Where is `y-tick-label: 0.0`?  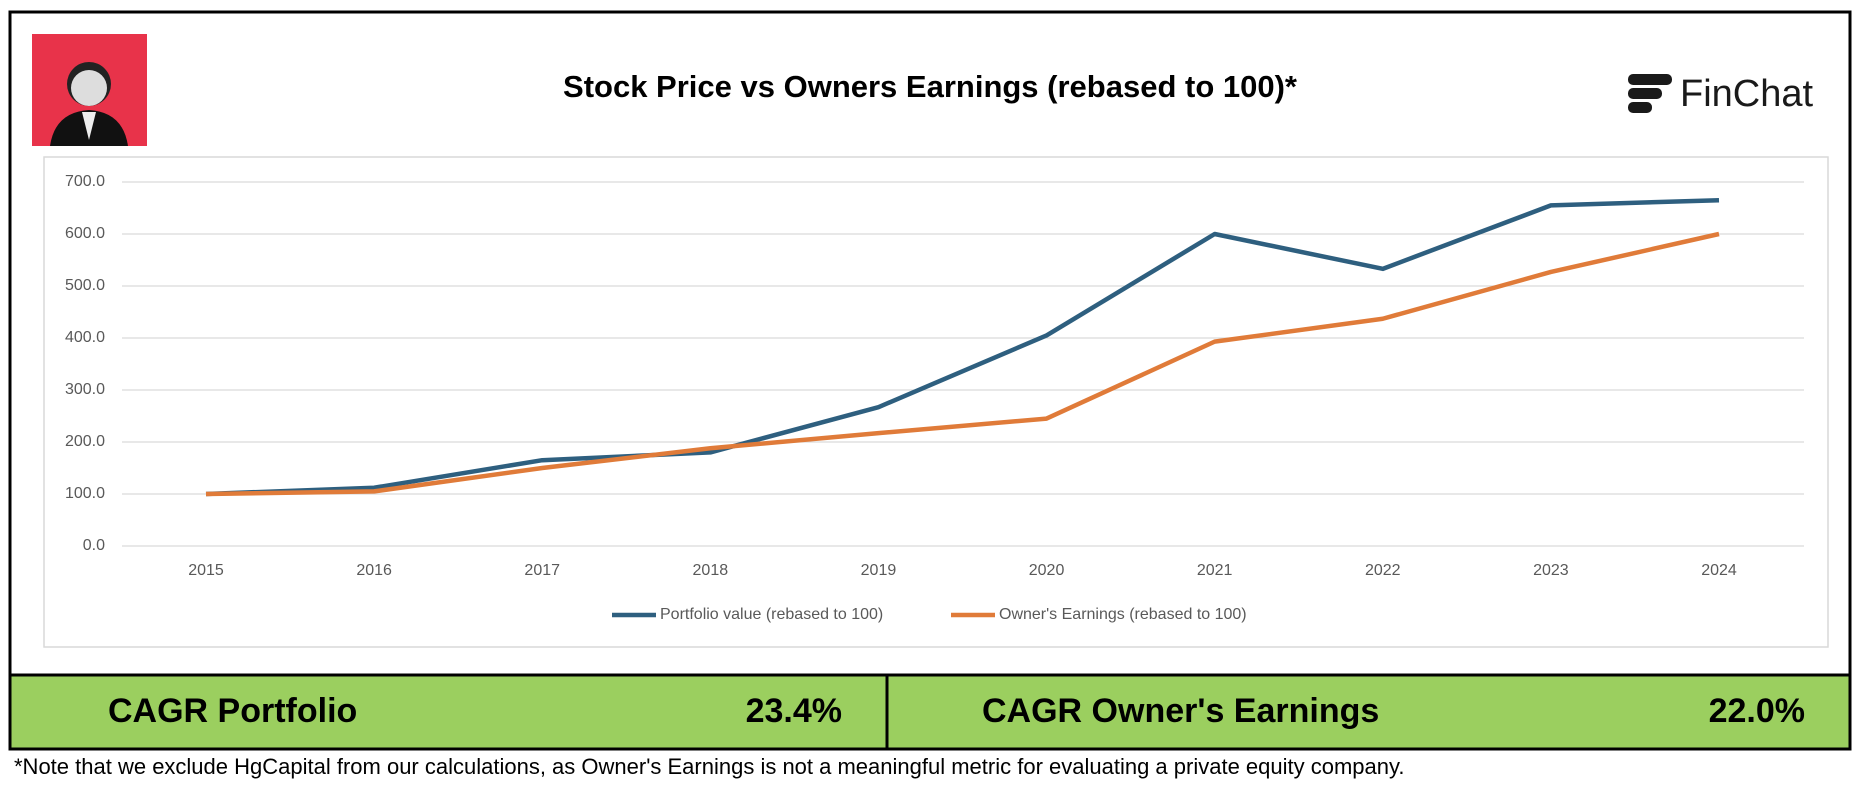
y-tick-label: 0.0 is located at coordinates (94, 545).